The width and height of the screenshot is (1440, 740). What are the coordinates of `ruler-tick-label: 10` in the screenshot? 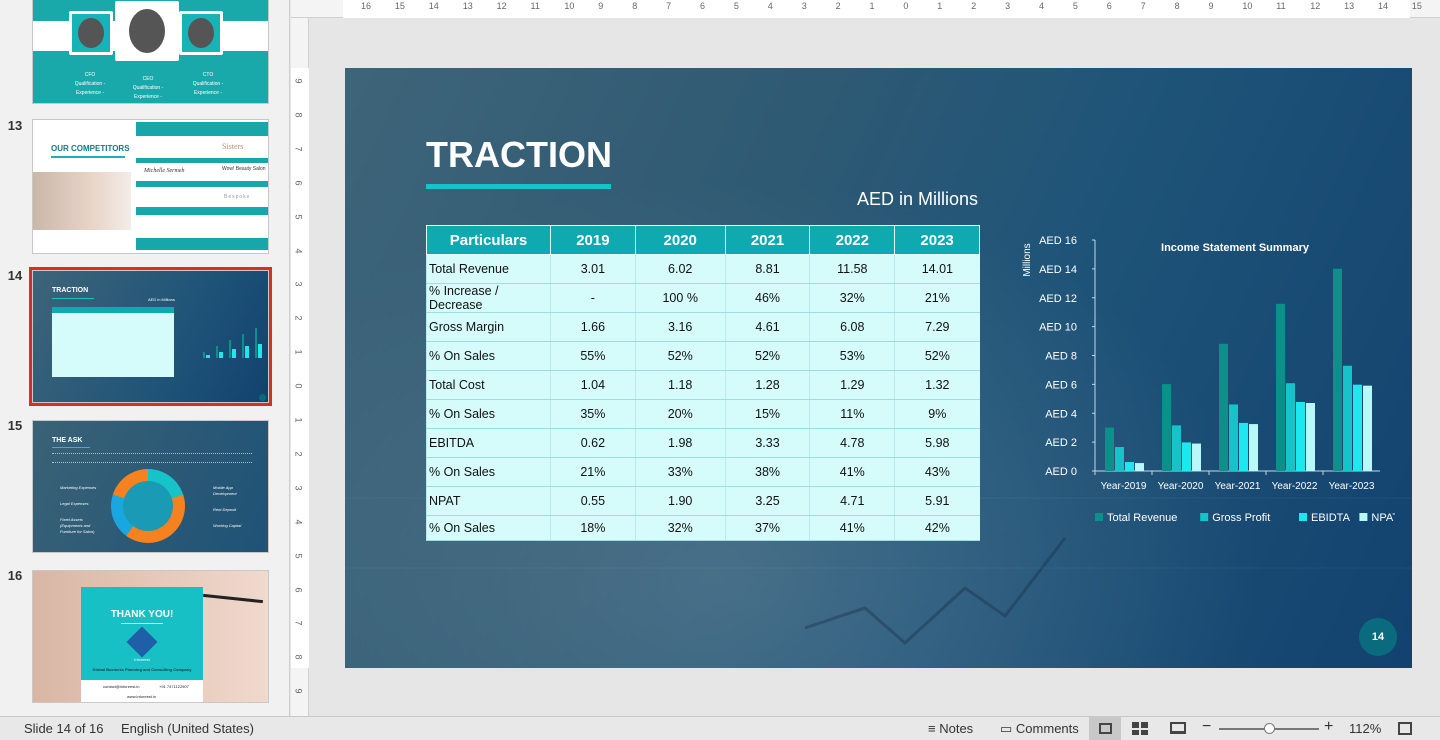 It's located at (569, 6).